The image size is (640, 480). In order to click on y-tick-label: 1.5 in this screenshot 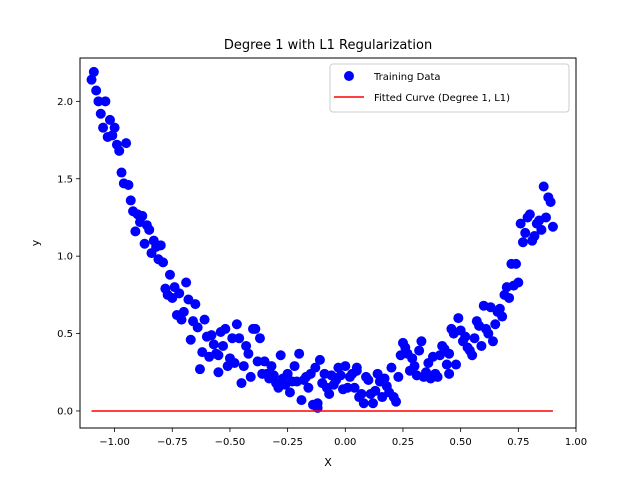, I will do `click(65, 179)`.